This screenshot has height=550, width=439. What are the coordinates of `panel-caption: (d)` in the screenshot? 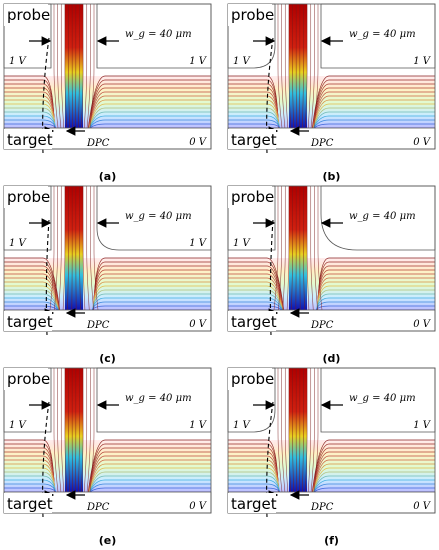 It's located at (332, 358).